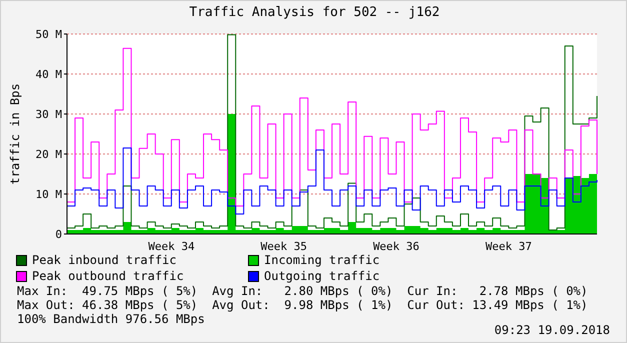  What do you see at coordinates (302, 305) in the screenshot?
I see `text: Max Out: 46.38 MBps ( 5%) Avg Out: 9.98 MBps ( 1%) Cur Out: 13.49 MBps ( 1%)` at bounding box center [302, 305].